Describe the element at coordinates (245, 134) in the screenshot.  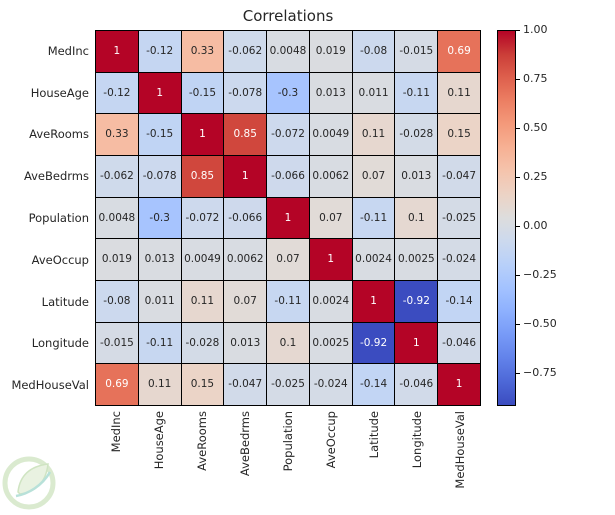
I see `heatmap-cell: 0.85` at that location.